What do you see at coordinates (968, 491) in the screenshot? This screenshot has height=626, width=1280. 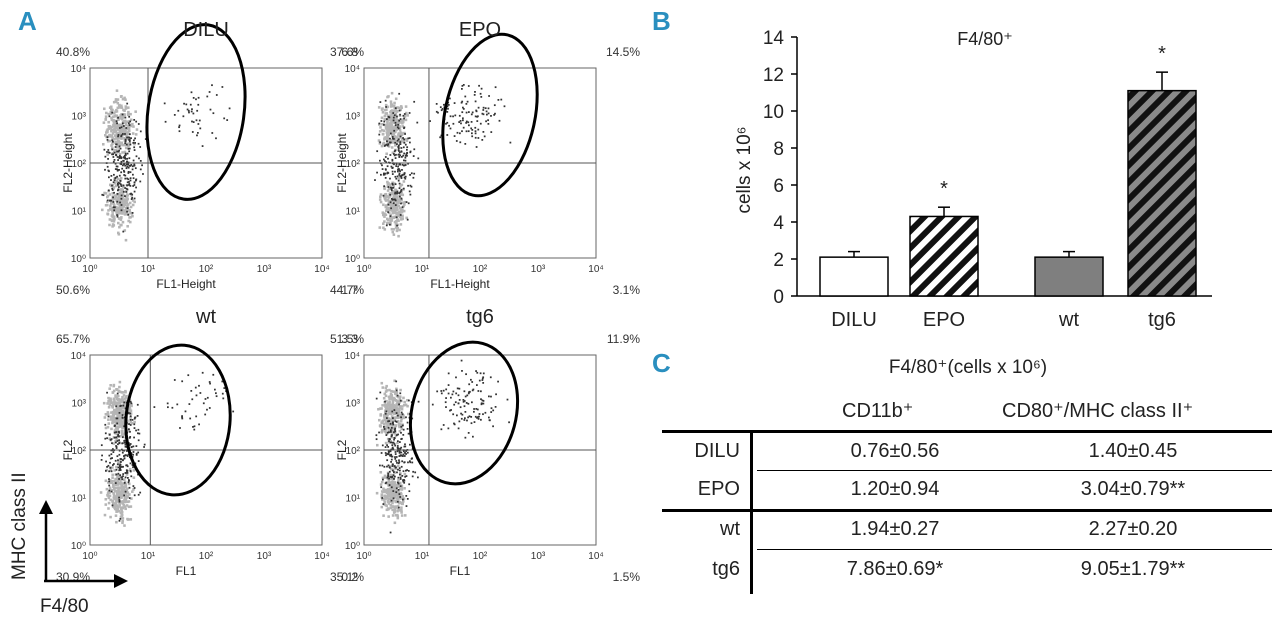 I see `table-row: EPO 1.20±0.94 3.04±0.79**` at bounding box center [968, 491].